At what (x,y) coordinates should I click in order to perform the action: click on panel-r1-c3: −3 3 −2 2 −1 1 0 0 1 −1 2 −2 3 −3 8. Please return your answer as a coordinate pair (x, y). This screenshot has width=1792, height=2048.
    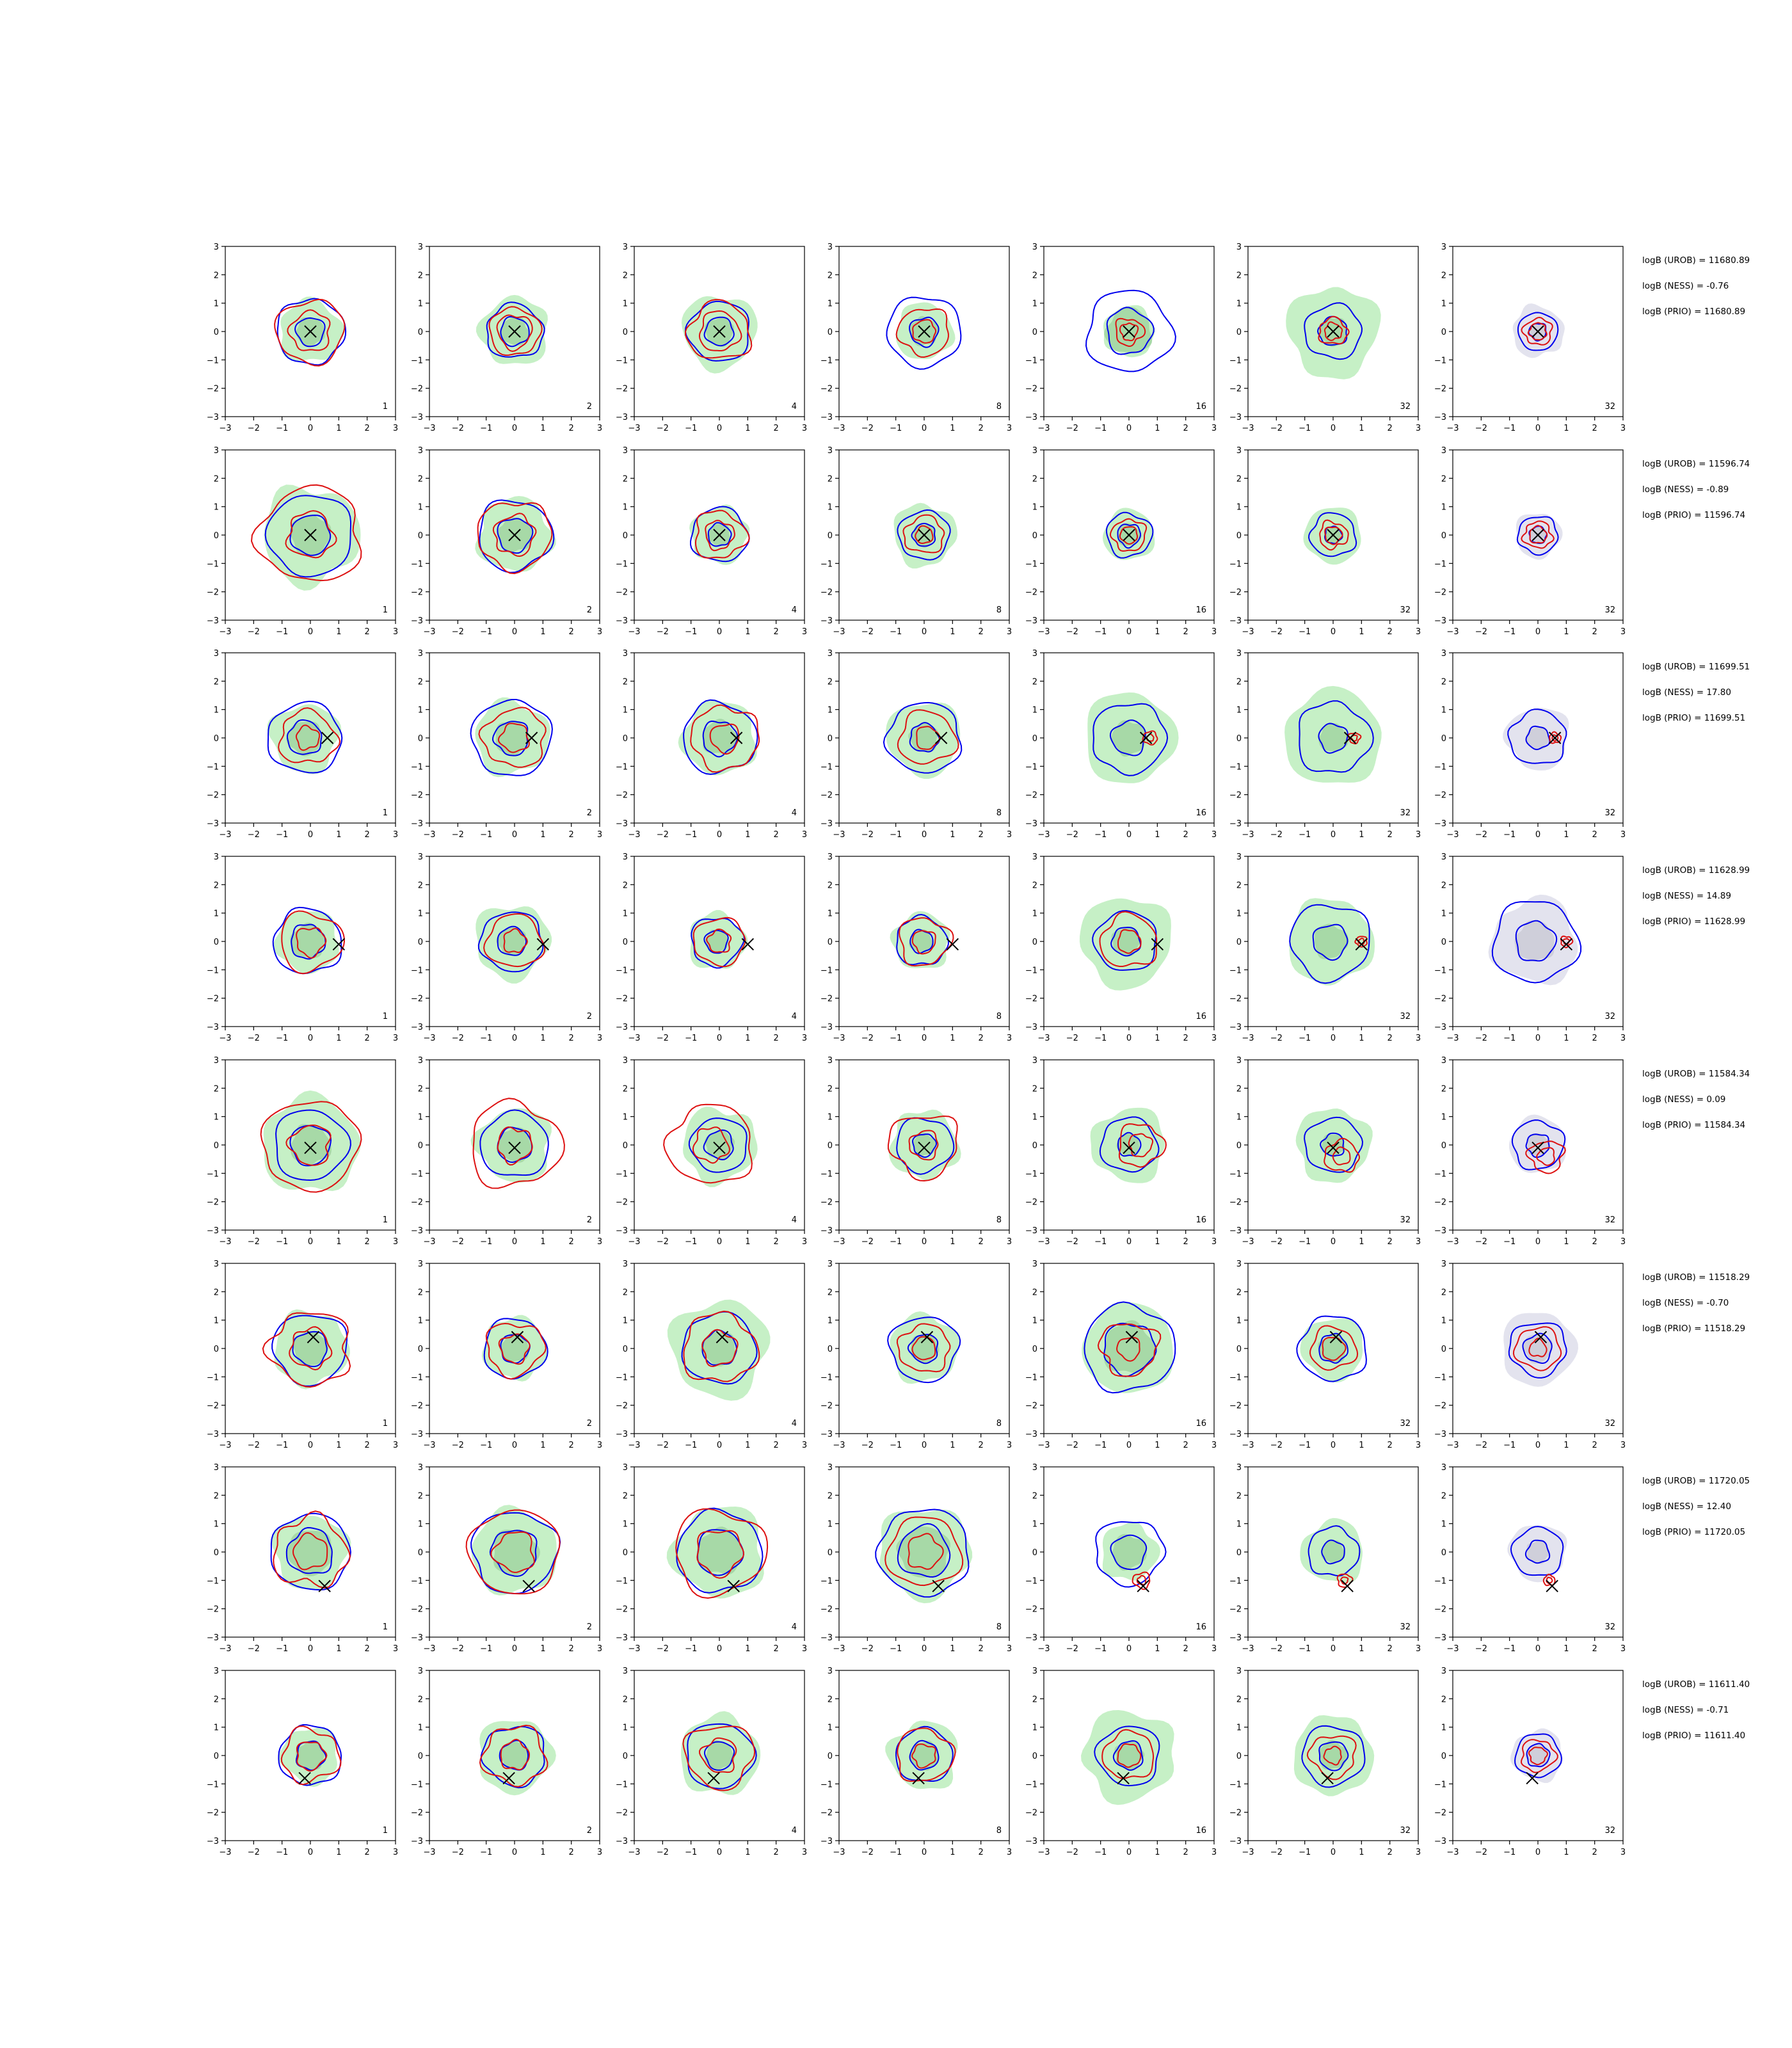
    Looking at the image, I should click on (916, 541).